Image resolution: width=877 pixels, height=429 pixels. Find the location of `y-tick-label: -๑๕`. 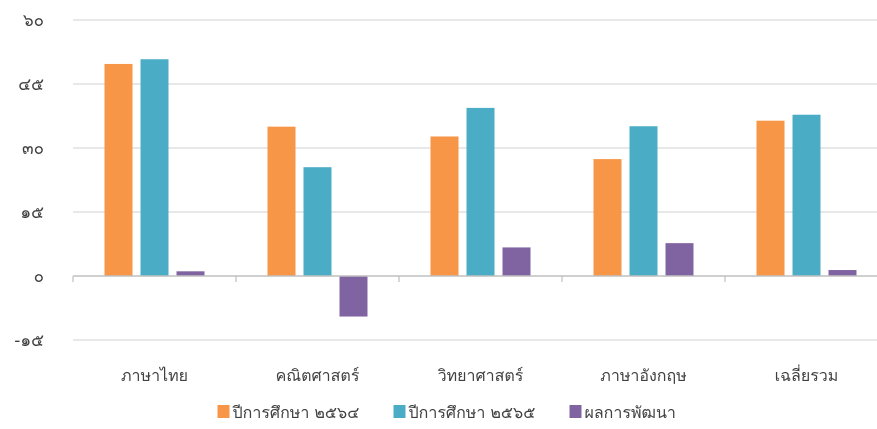

y-tick-label: -๑๕ is located at coordinates (29, 341).